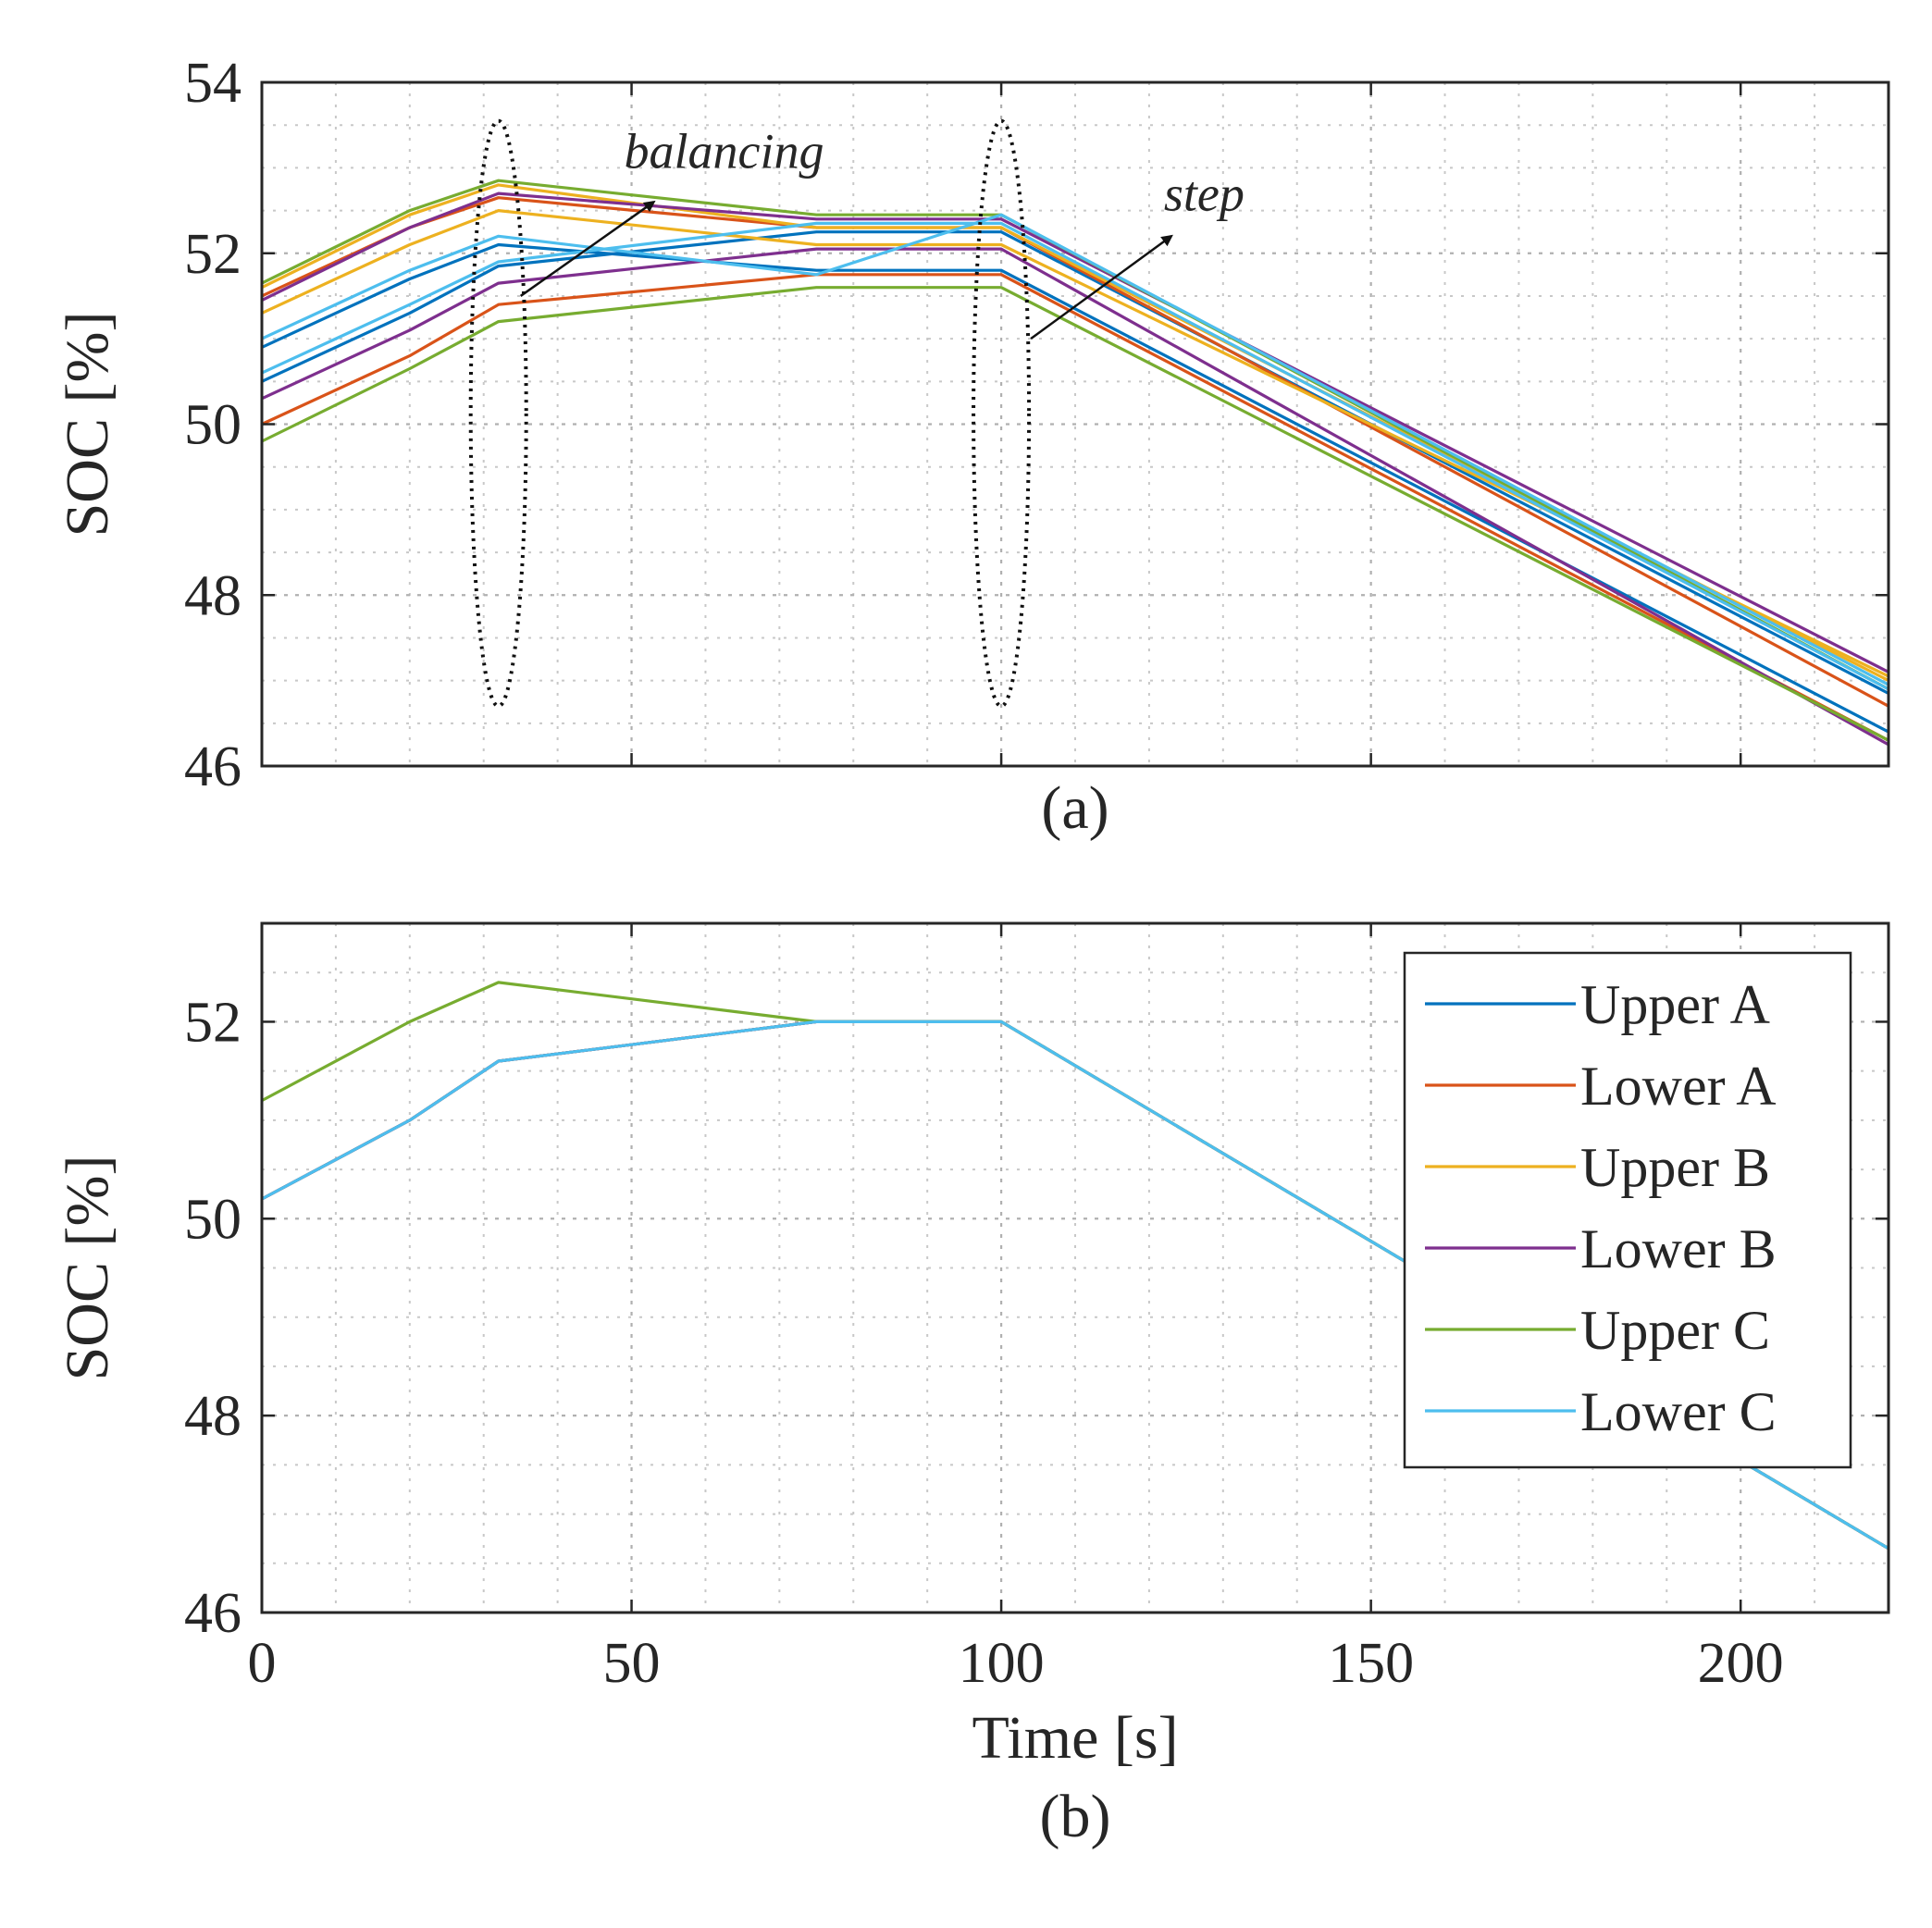 The width and height of the screenshot is (1932, 1928). Describe the element at coordinates (88, 425) in the screenshot. I see `y-axis-title-a: SOC [%]` at that location.